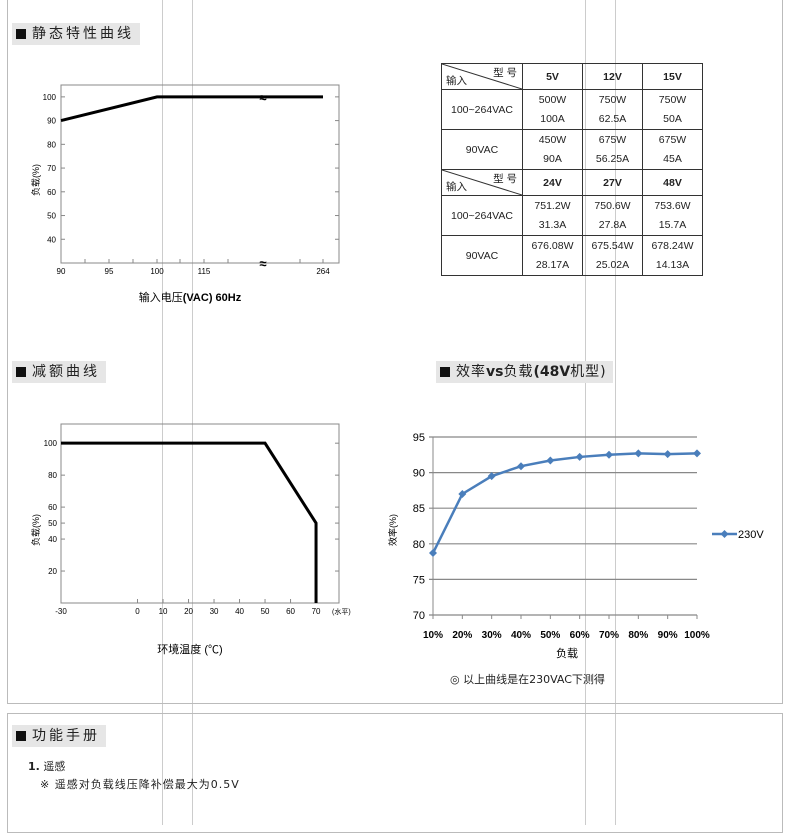 This screenshot has height=833, width=790. What do you see at coordinates (612, 255) in the screenshot?
I see `value-cell: 675.54W 25.02A` at bounding box center [612, 255].